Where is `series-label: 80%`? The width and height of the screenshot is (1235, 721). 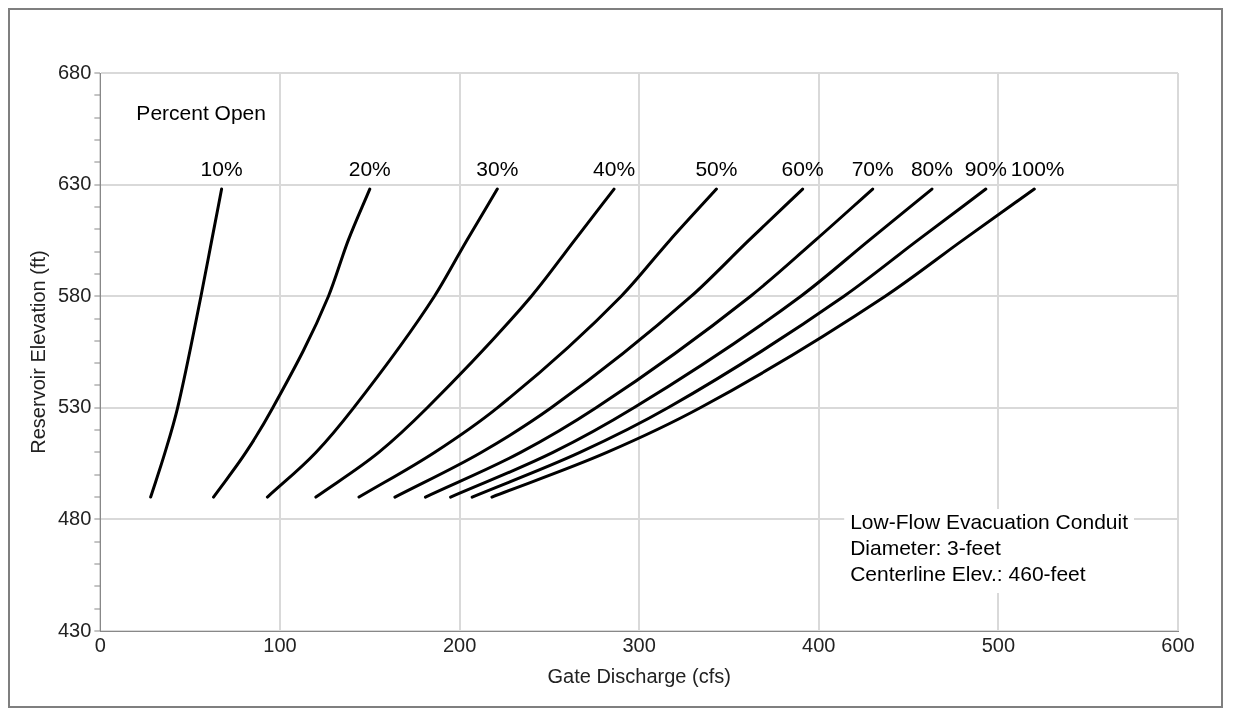
series-label: 80% is located at coordinates (931, 169).